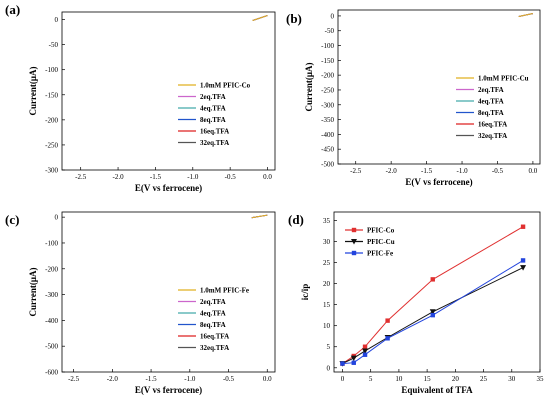  I want to click on y-tick-label: 5, so click(329, 347).